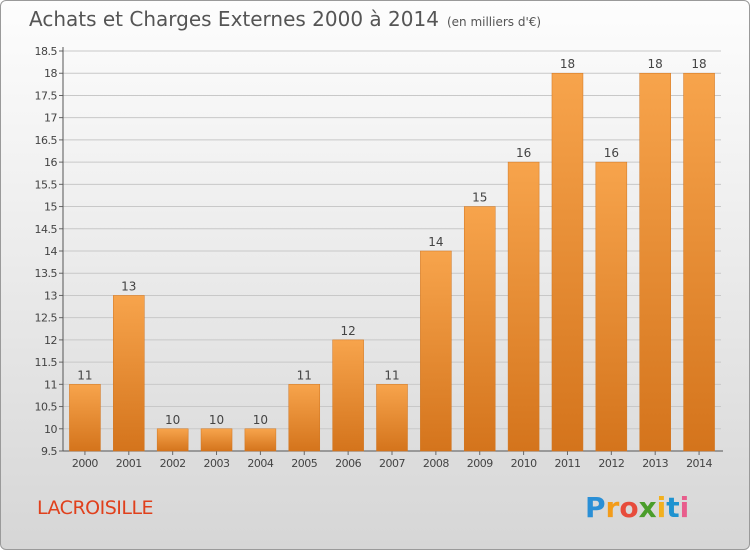 Image resolution: width=750 pixels, height=550 pixels. I want to click on x-tick-label-2014: 2014, so click(699, 463).